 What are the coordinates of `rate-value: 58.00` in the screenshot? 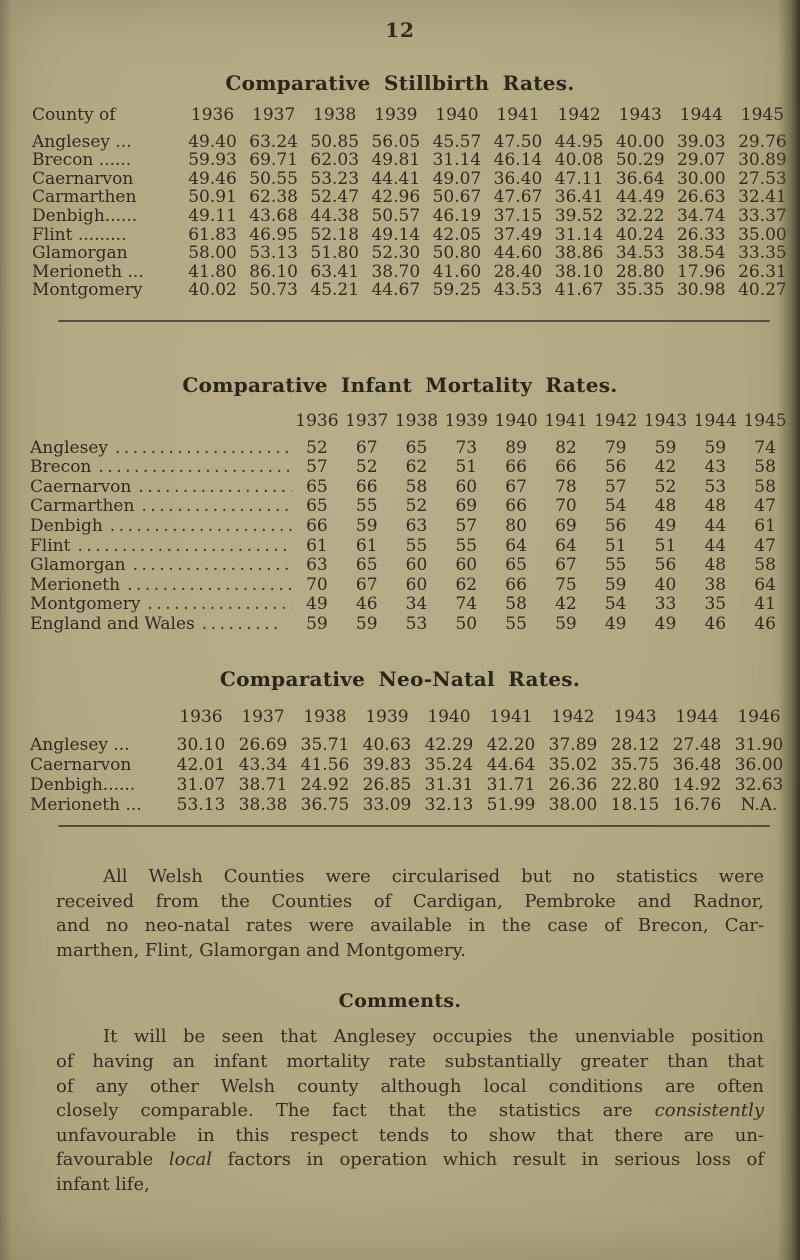 It's located at (212, 253).